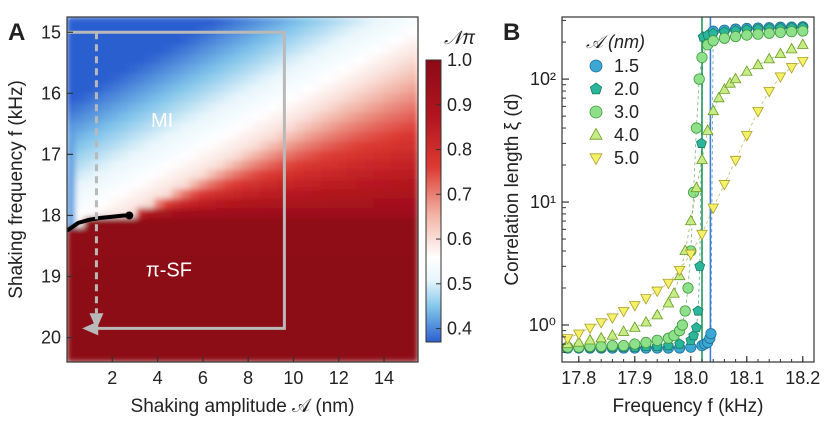 The height and width of the screenshot is (432, 830). Describe the element at coordinates (454, 194) in the screenshot. I see `colorbar-ticks: 0.40.50.60.70.80.91.0` at that location.